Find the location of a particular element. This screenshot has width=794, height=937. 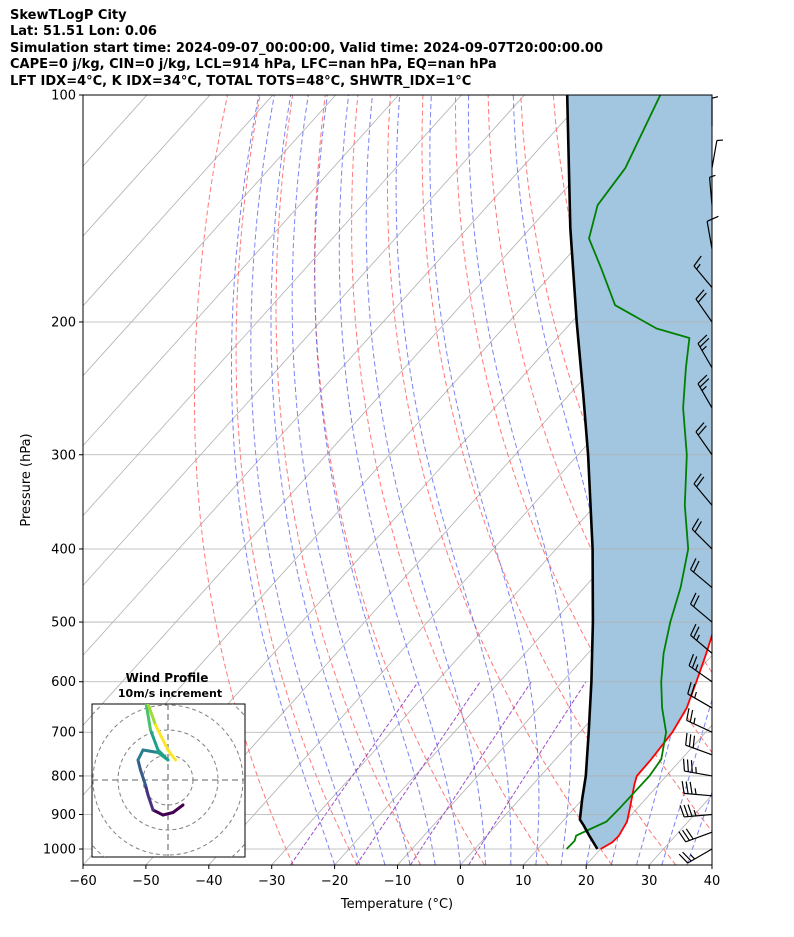

x-axis-label: Temperature (°C) is located at coordinates (396, 904).